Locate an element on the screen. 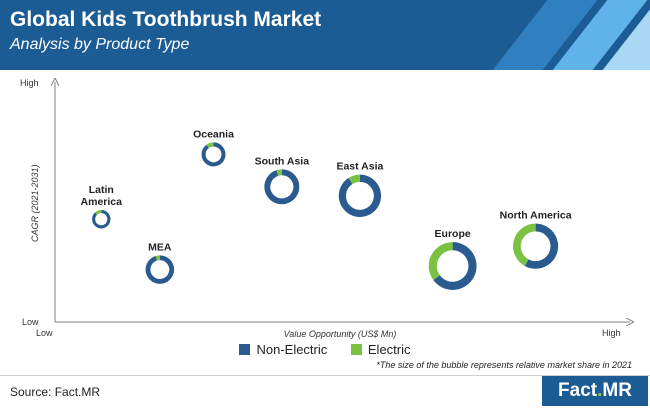 The width and height of the screenshot is (650, 408). x-axis-label: Value Opportunity (US$ Mn) is located at coordinates (340, 334).